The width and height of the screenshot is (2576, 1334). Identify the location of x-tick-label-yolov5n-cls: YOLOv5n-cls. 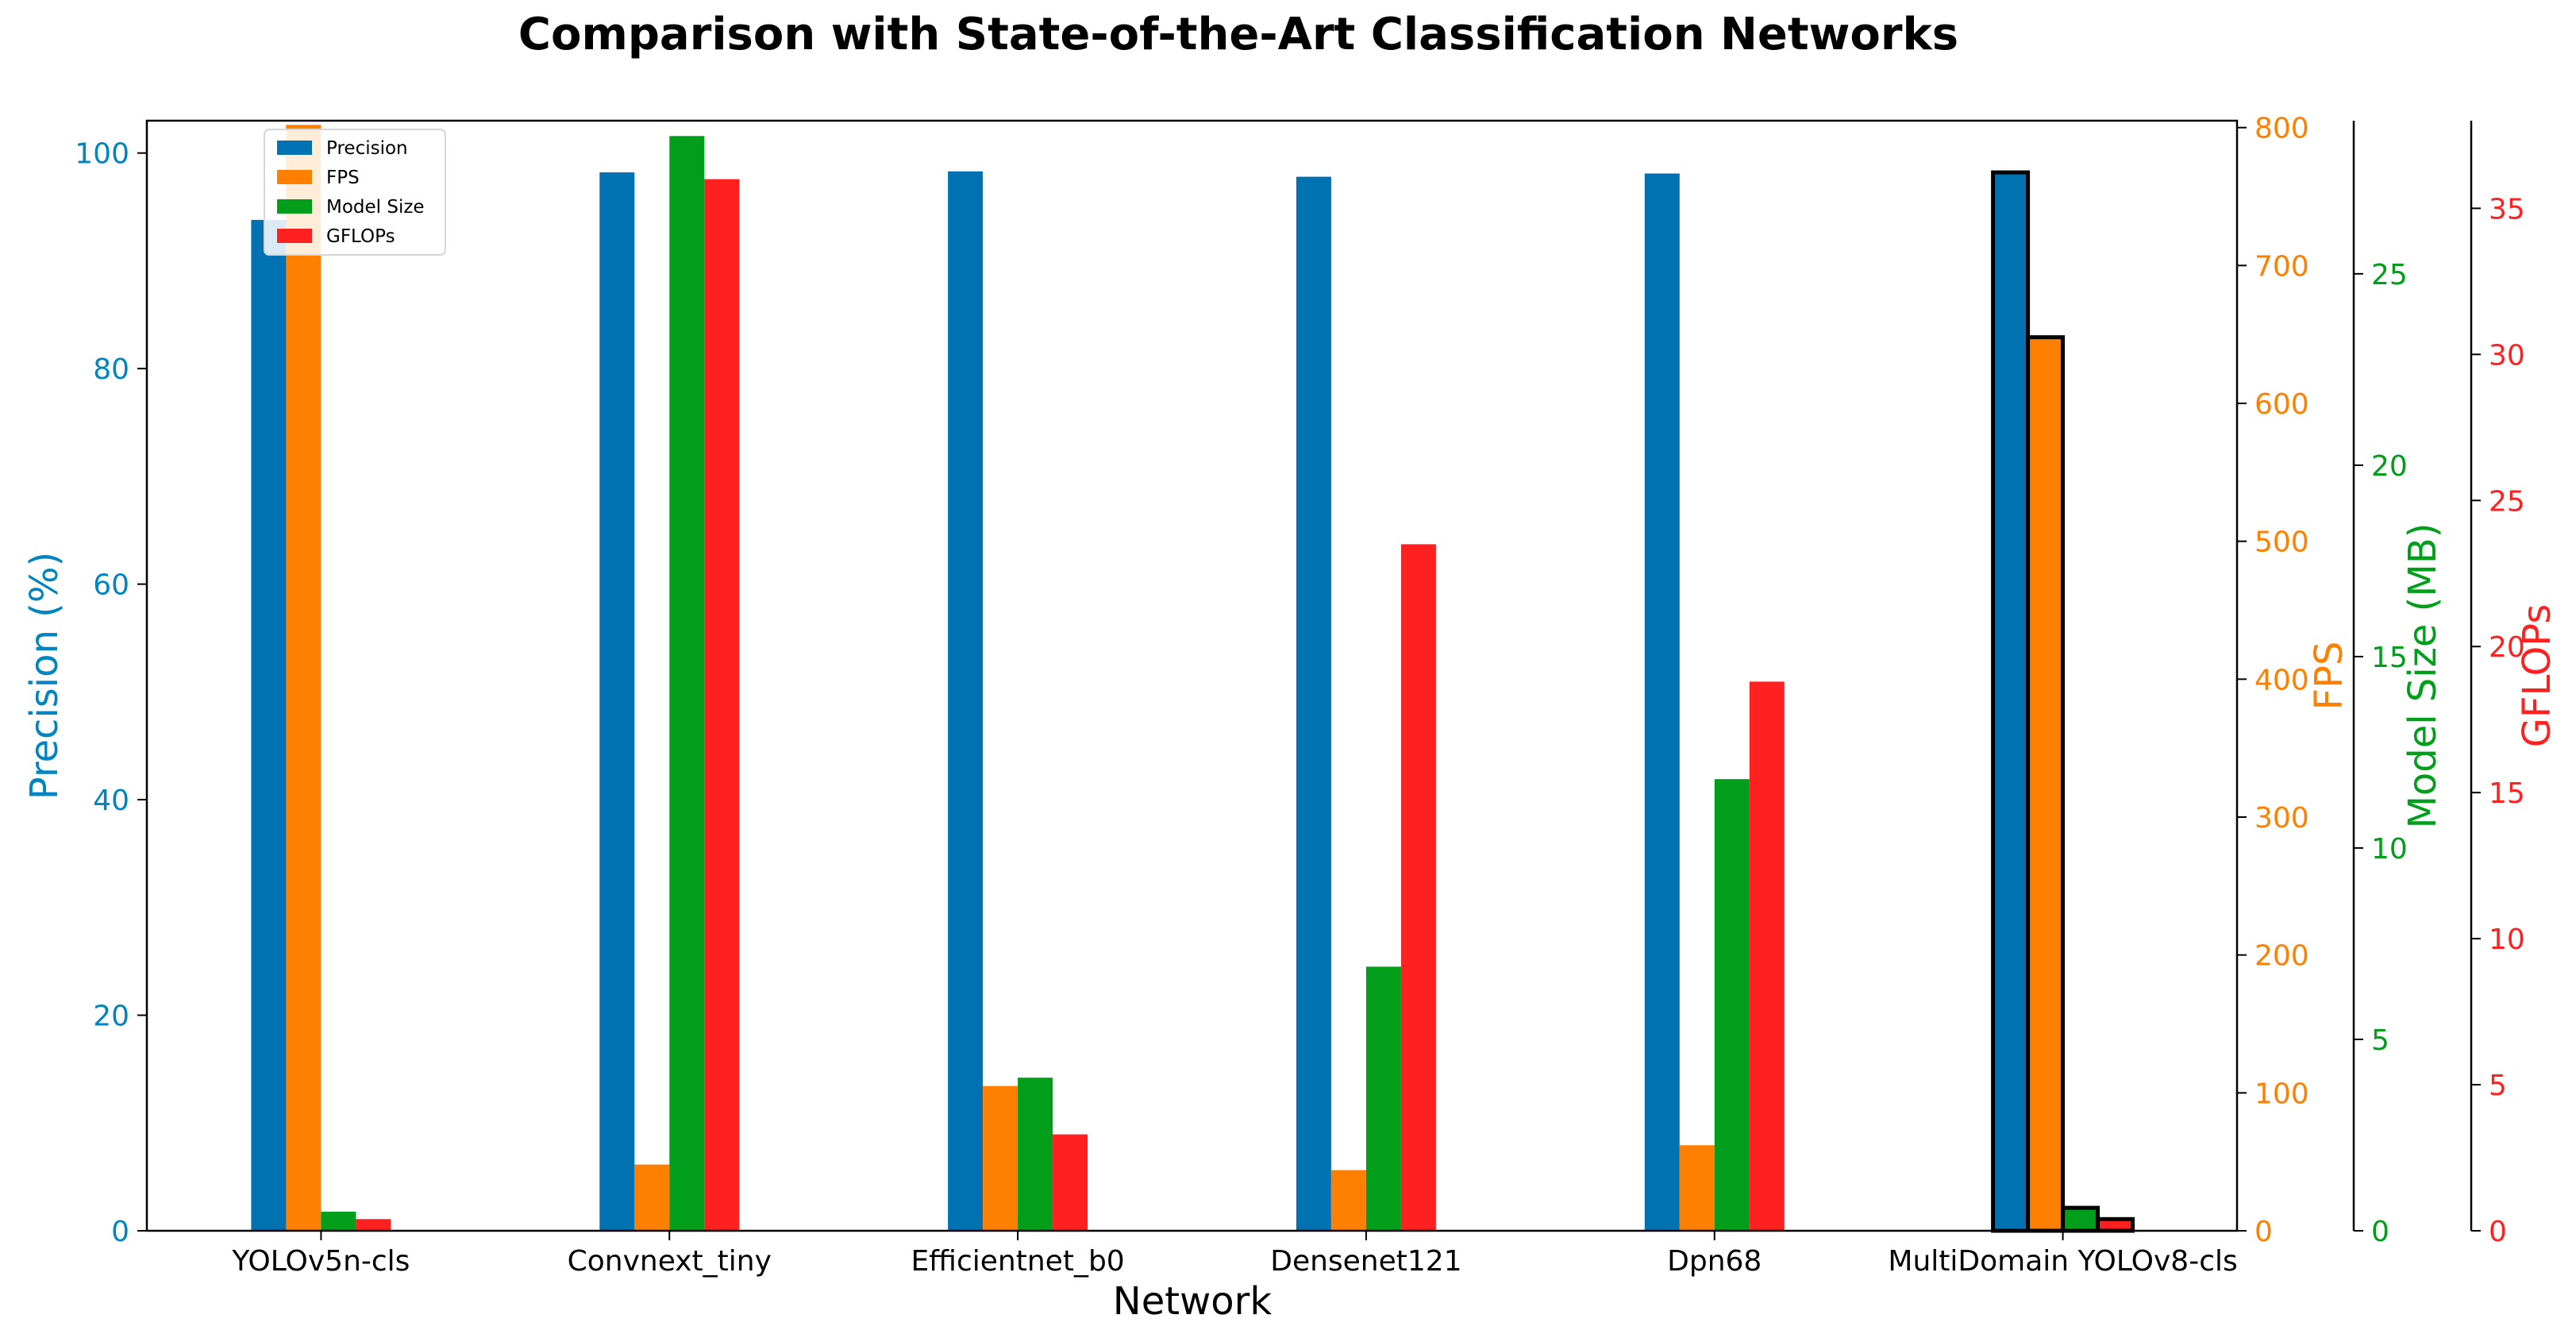
(320, 1261).